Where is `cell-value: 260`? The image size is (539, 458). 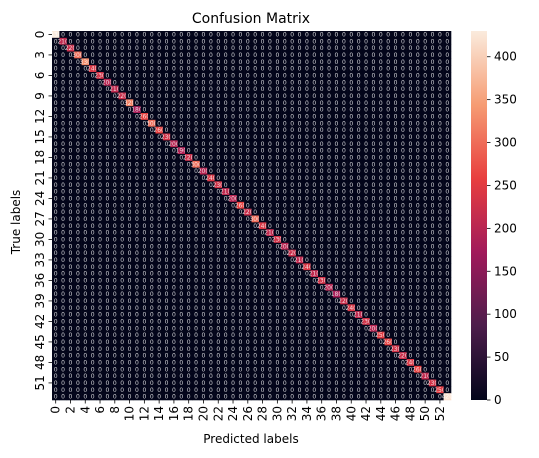 cell-value: 260 is located at coordinates (145, 116).